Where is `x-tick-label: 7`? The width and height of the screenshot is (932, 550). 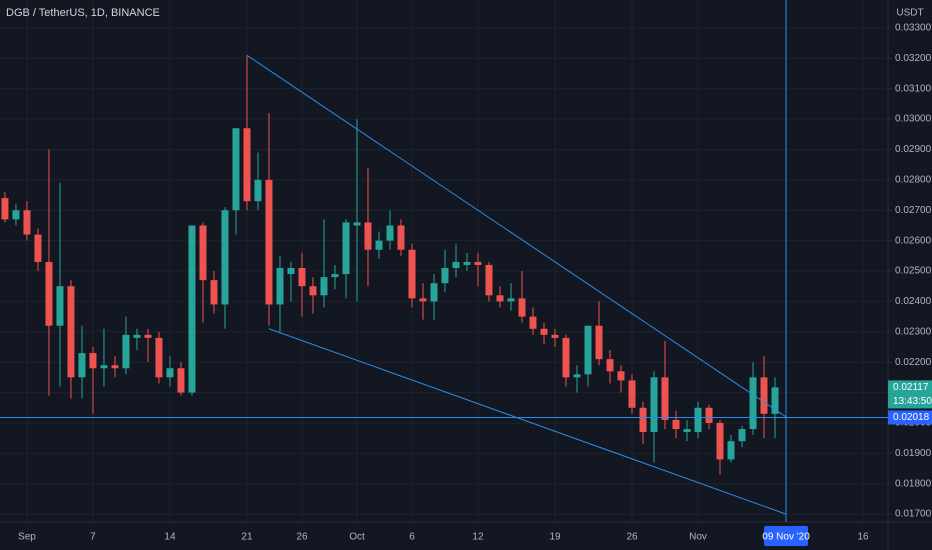
x-tick-label: 7 is located at coordinates (93, 537).